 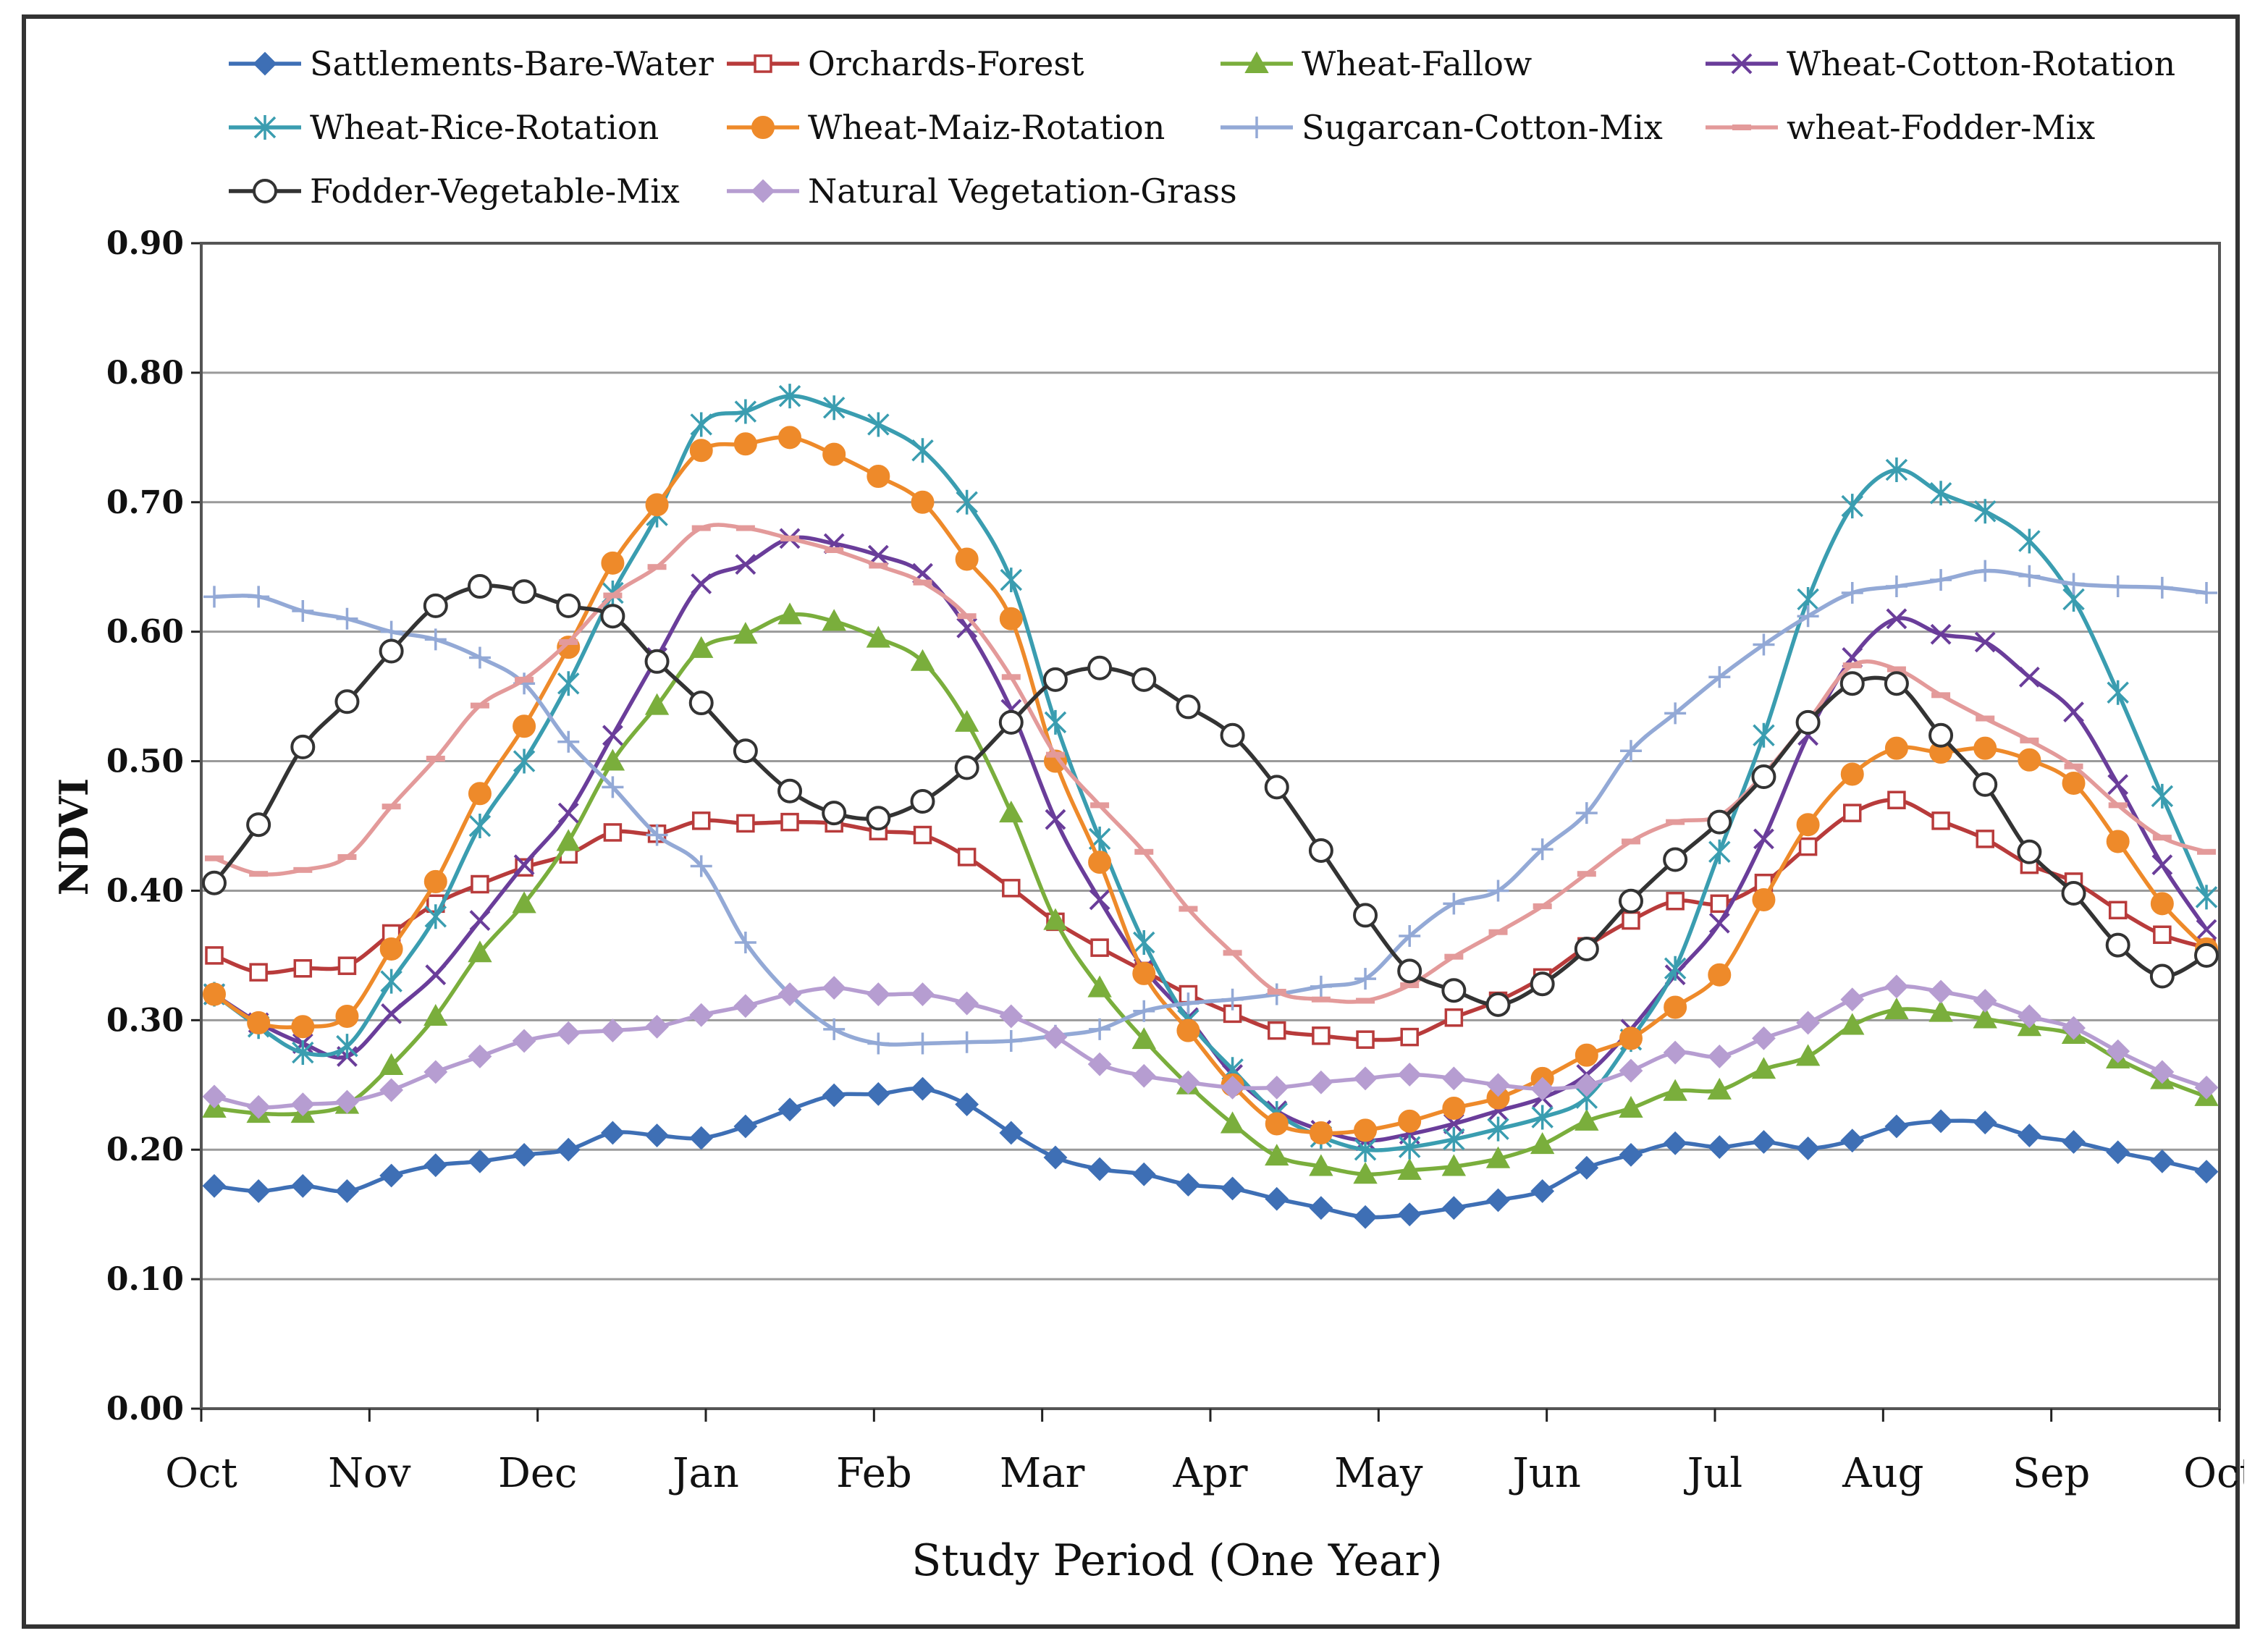 What do you see at coordinates (201, 1473) in the screenshot?
I see `x-tick-label: Oct` at bounding box center [201, 1473].